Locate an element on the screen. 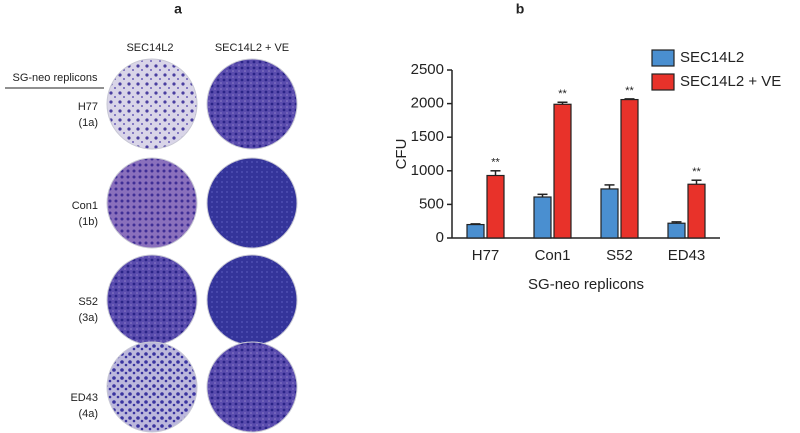 This screenshot has height=433, width=800. row-label: H77 is located at coordinates (88, 107).